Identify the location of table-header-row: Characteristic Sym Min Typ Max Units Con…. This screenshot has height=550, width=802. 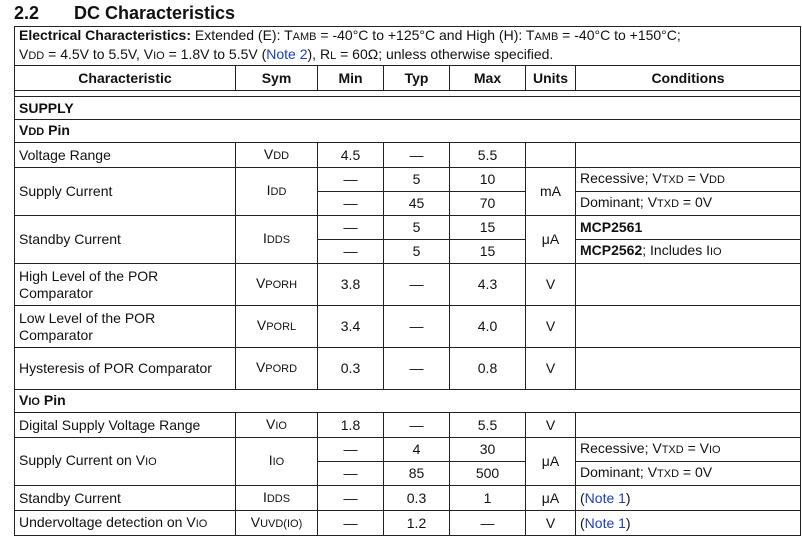
(407, 78).